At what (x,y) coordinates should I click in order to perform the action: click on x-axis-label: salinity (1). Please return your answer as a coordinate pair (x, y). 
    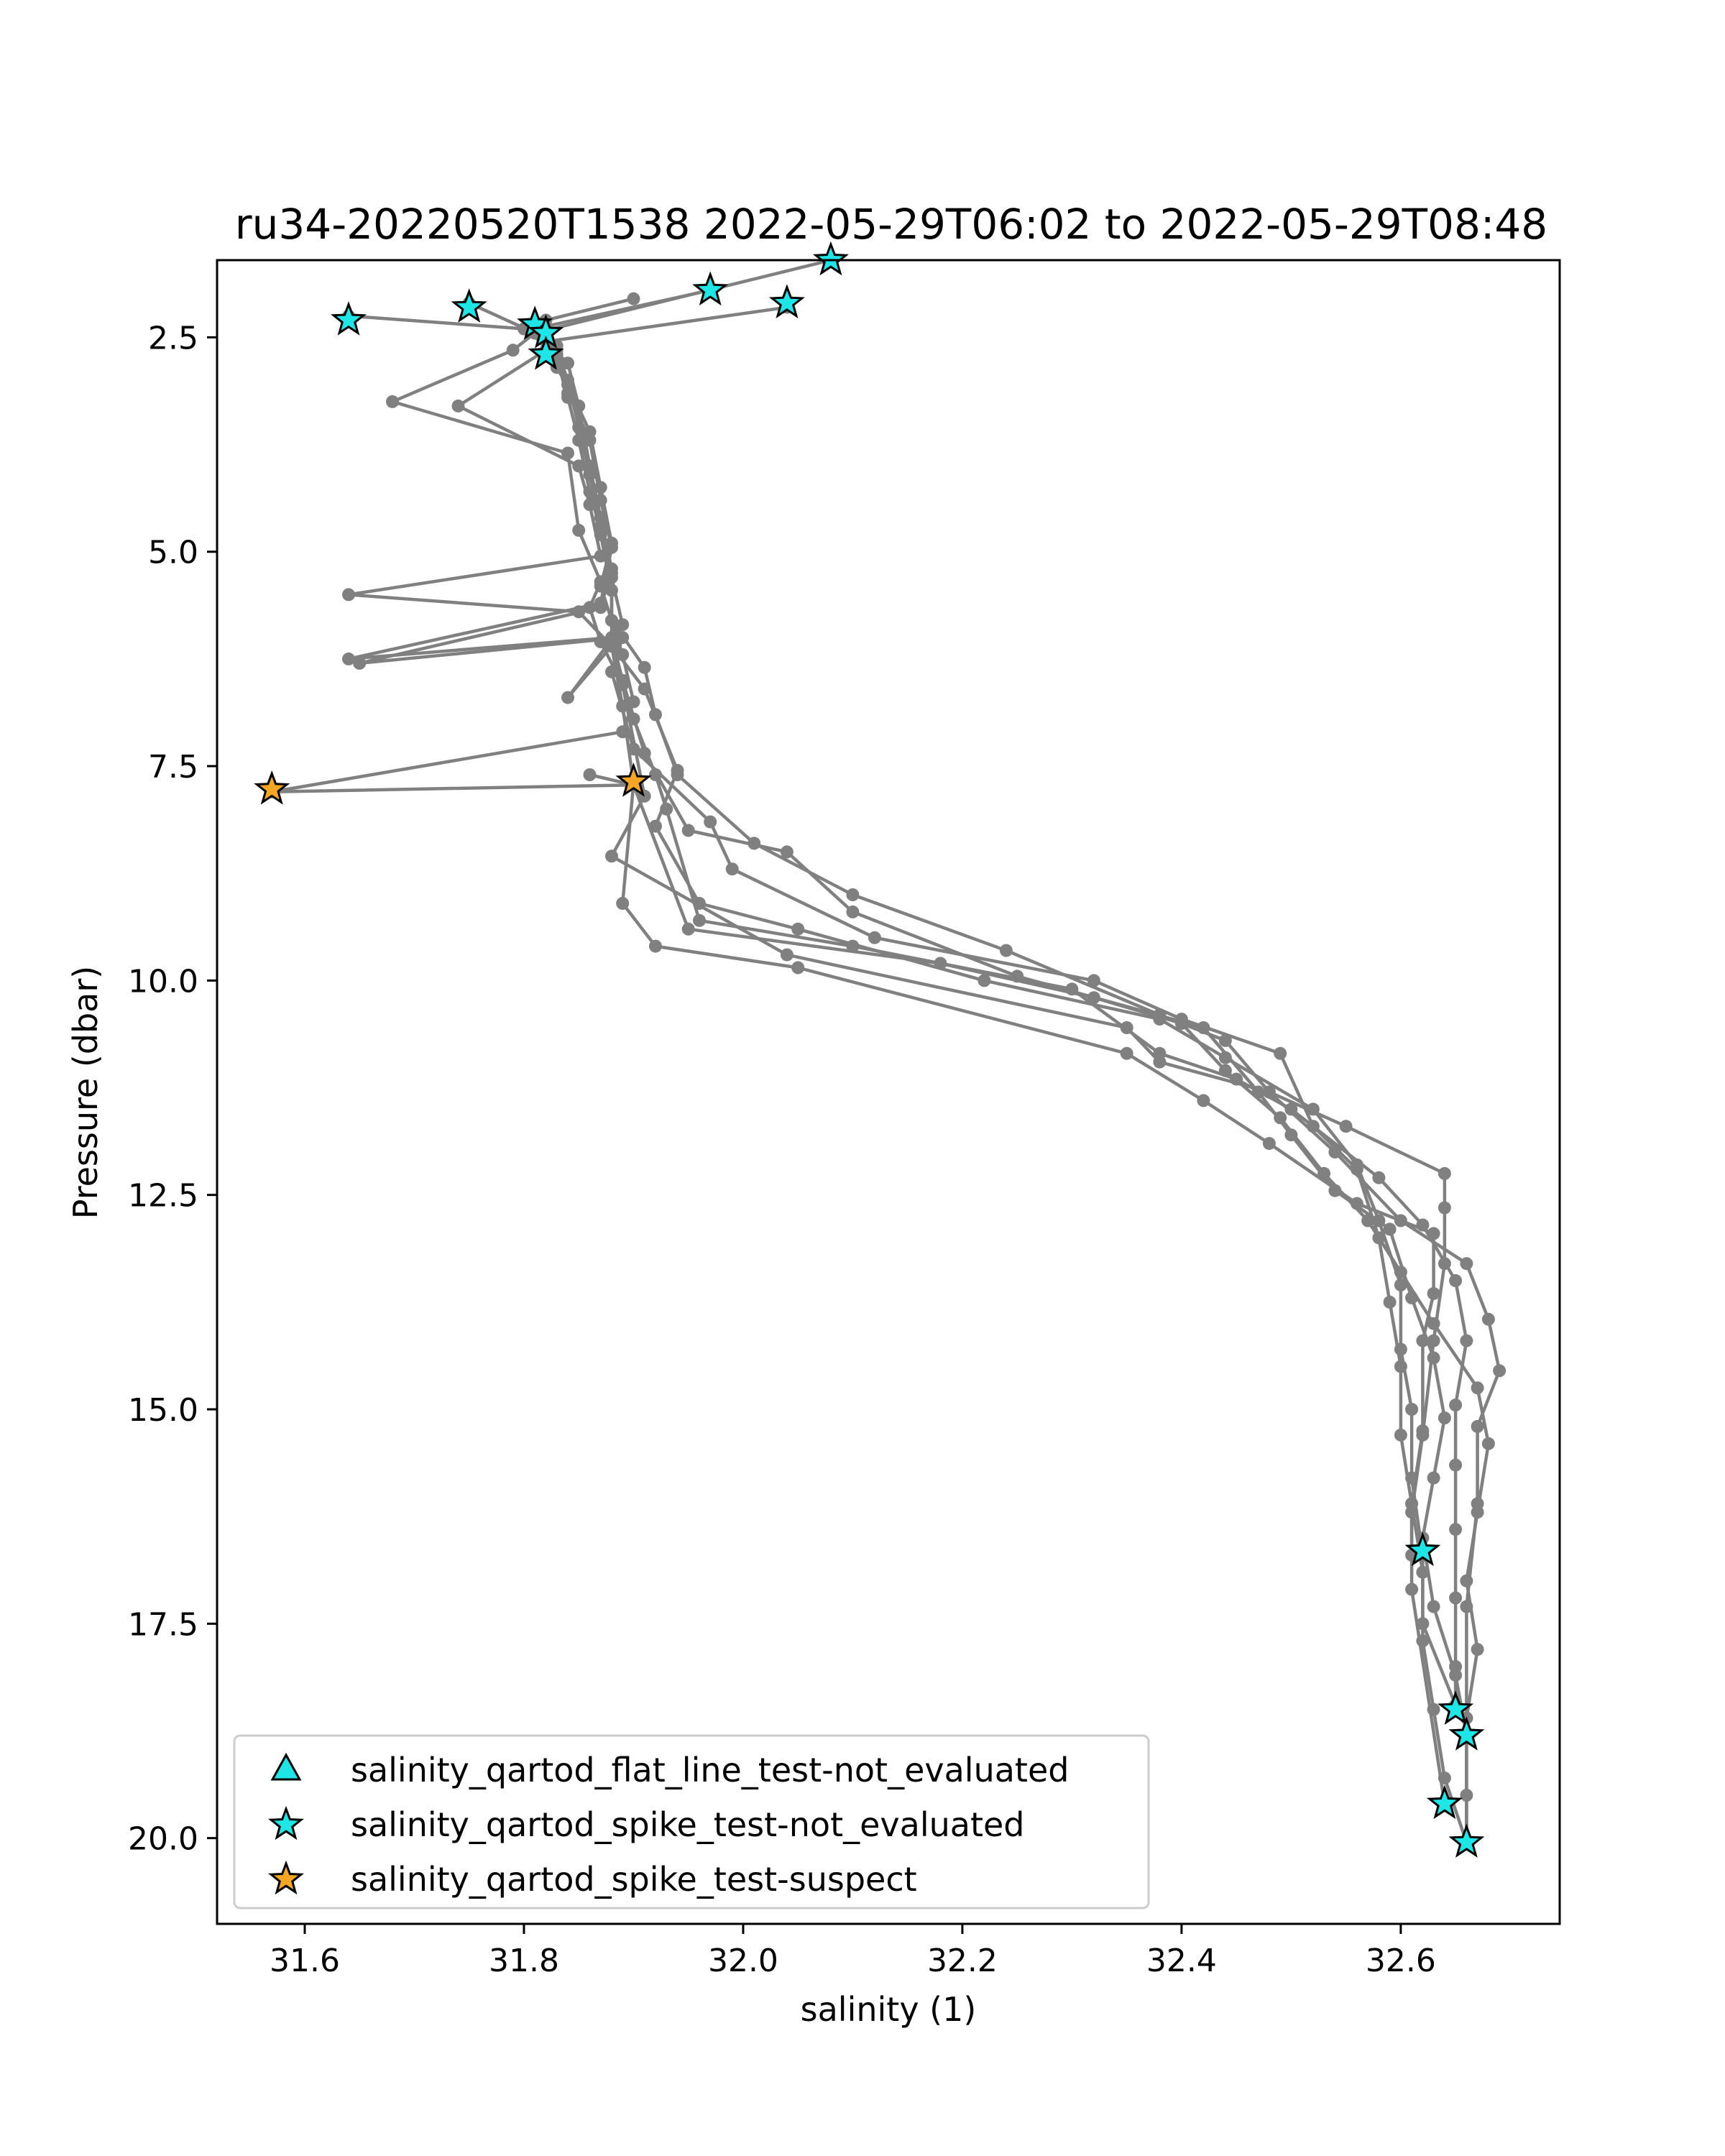
    Looking at the image, I should click on (889, 2010).